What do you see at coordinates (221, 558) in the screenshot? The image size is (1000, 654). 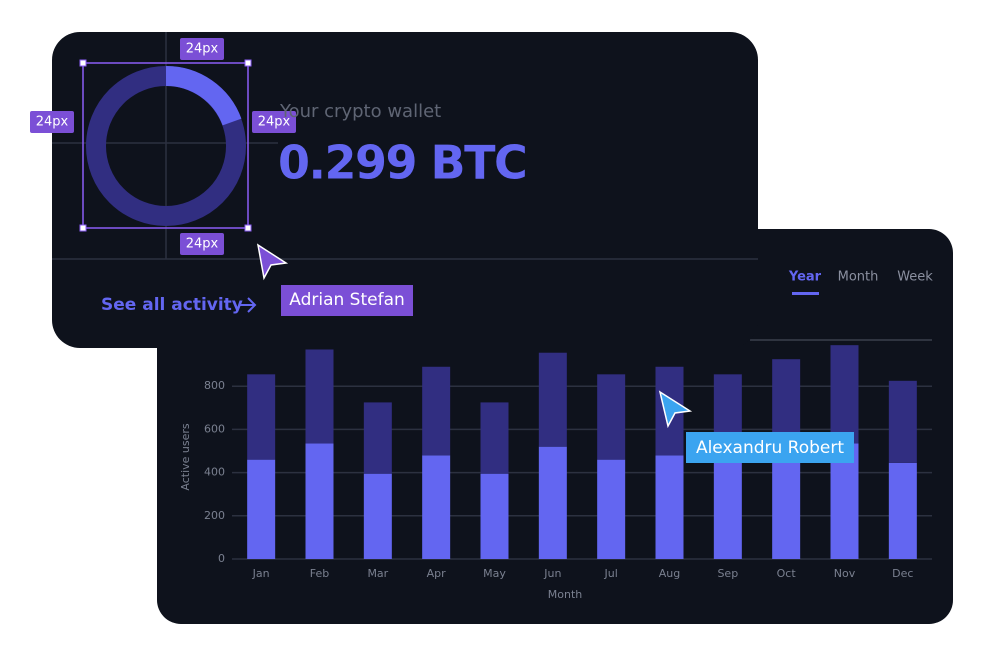 I see `y-tick-label: 0` at bounding box center [221, 558].